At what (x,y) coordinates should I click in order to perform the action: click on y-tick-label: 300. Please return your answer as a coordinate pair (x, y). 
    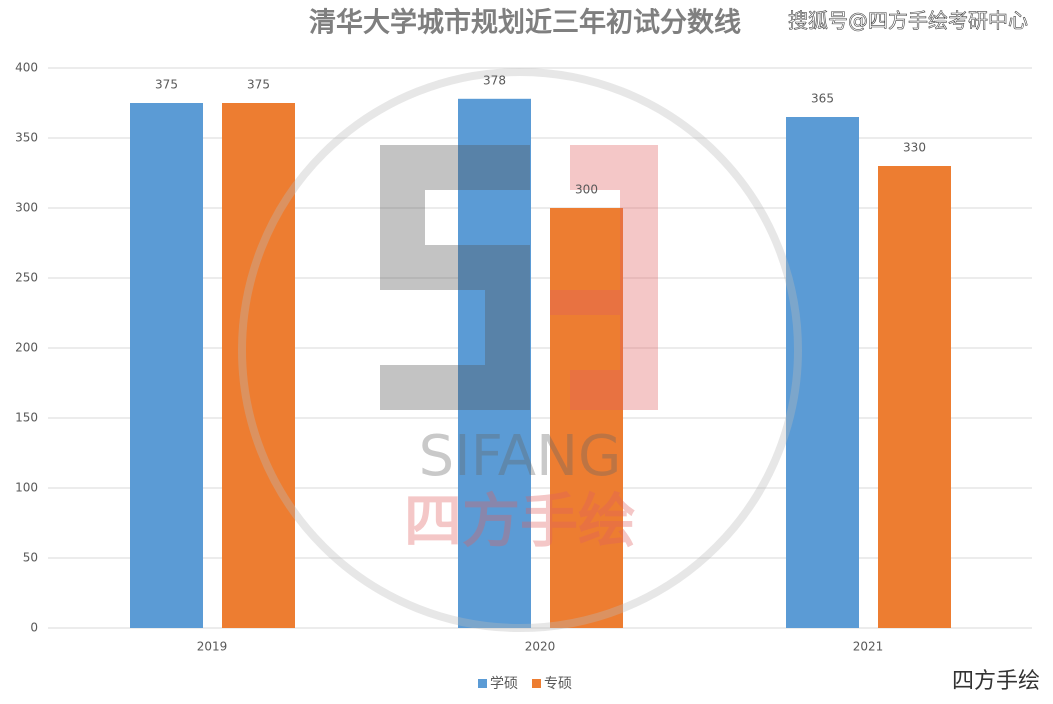
    Looking at the image, I should click on (26, 208).